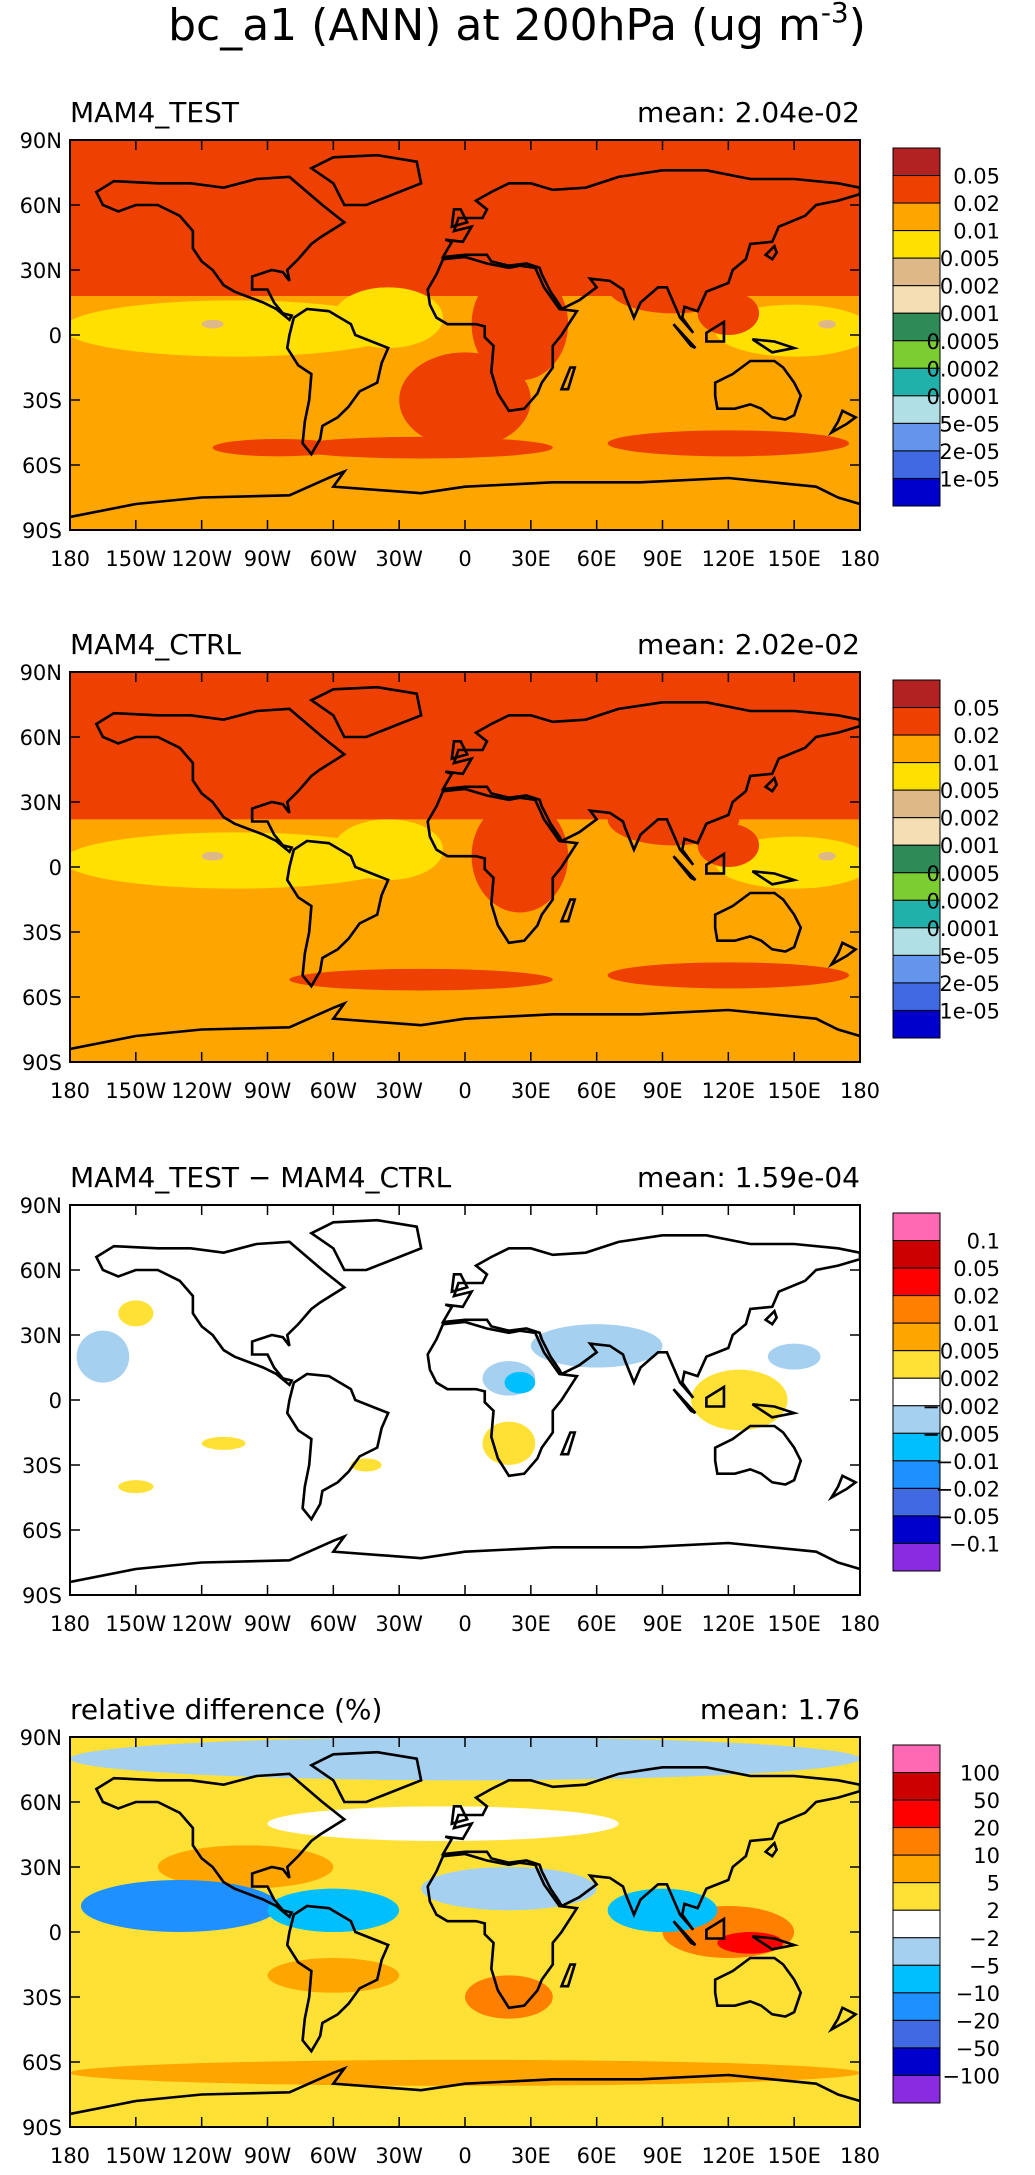 The width and height of the screenshot is (1035, 2175). I want to click on lon-tick-label: 30E, so click(531, 1091).